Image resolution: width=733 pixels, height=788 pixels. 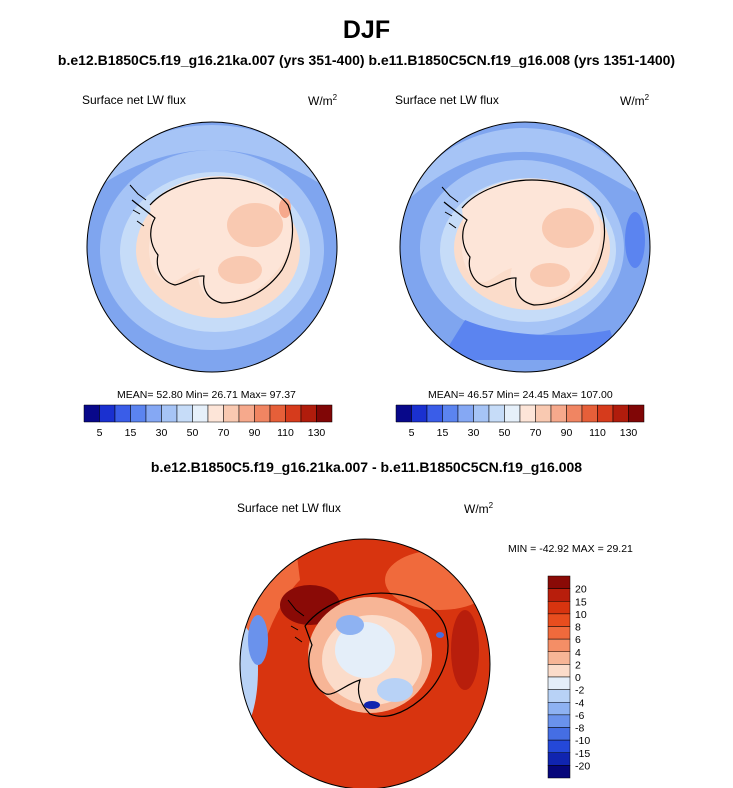 What do you see at coordinates (323, 100) in the screenshot?
I see `left-panel-units: W/m2` at bounding box center [323, 100].